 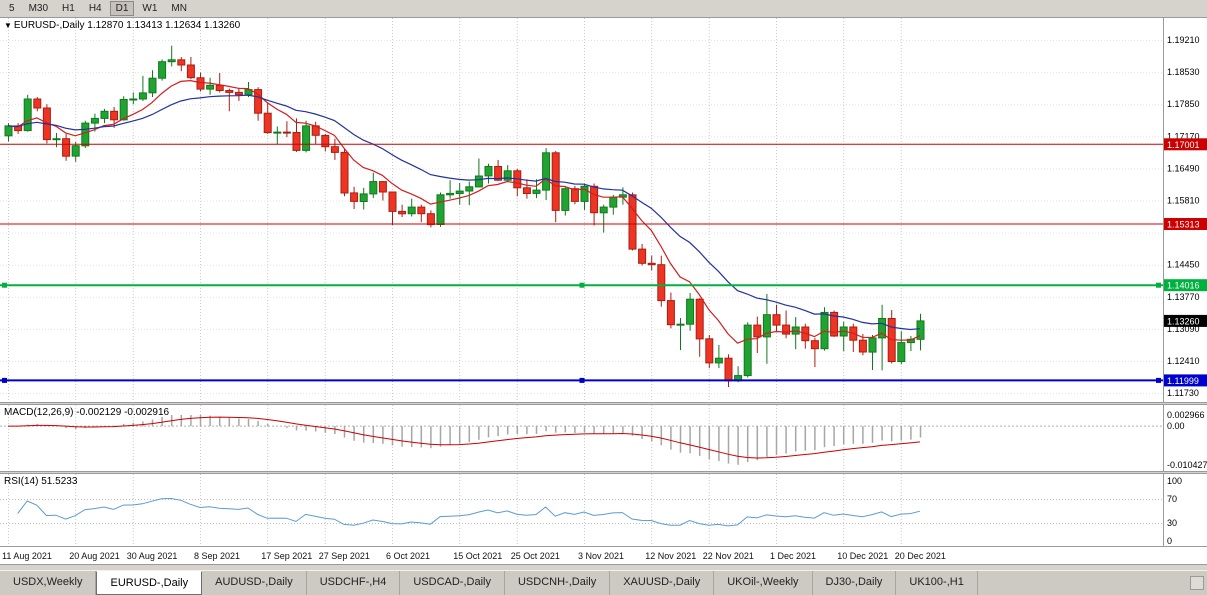 What do you see at coordinates (12, 8) in the screenshot?
I see `timeframe-button-5: 5` at bounding box center [12, 8].